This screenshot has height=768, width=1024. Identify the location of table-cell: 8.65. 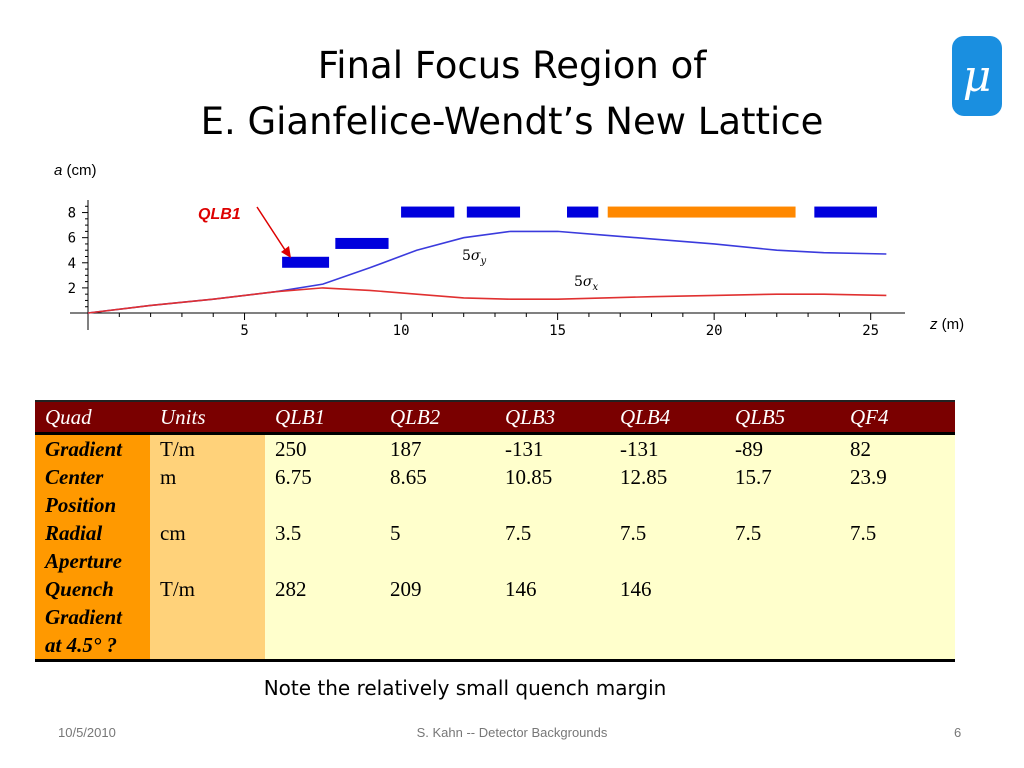
(437, 477).